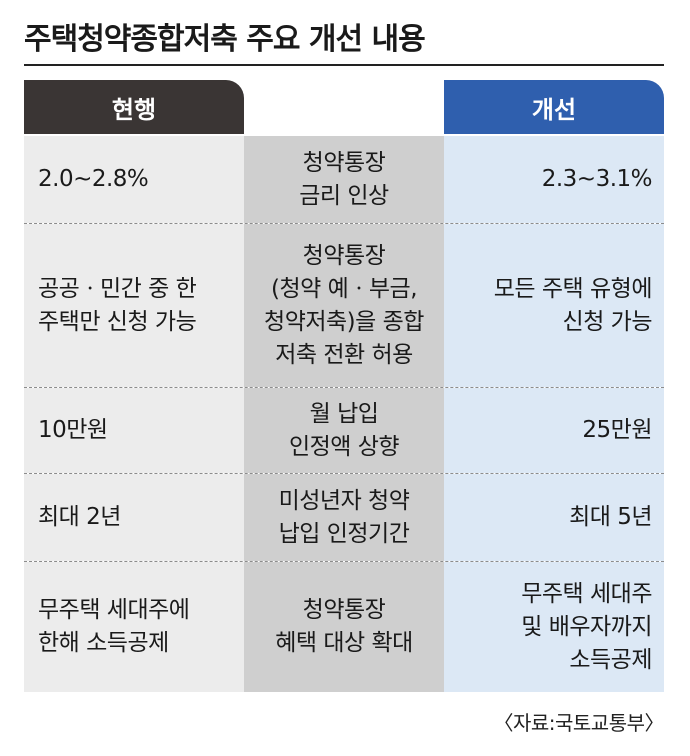 The height and width of the screenshot is (756, 690). Describe the element at coordinates (617, 430) in the screenshot. I see `improved-text: 25만원` at that location.